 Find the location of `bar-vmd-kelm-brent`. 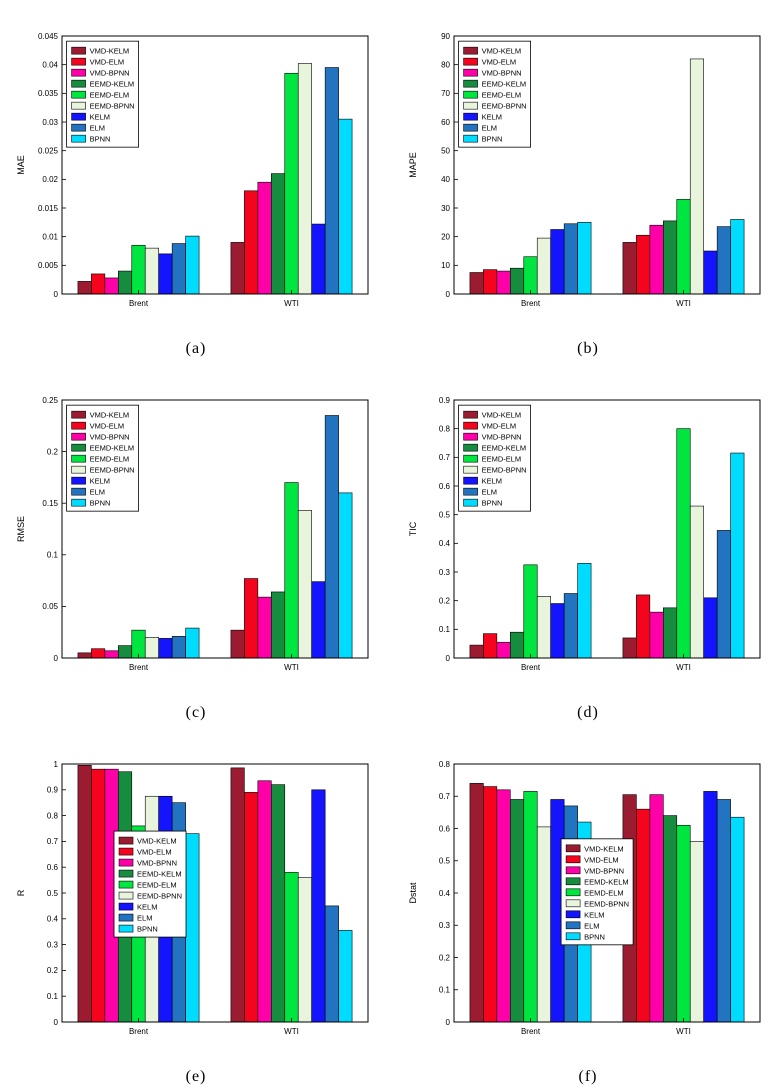

bar-vmd-kelm-brent is located at coordinates (84, 655).